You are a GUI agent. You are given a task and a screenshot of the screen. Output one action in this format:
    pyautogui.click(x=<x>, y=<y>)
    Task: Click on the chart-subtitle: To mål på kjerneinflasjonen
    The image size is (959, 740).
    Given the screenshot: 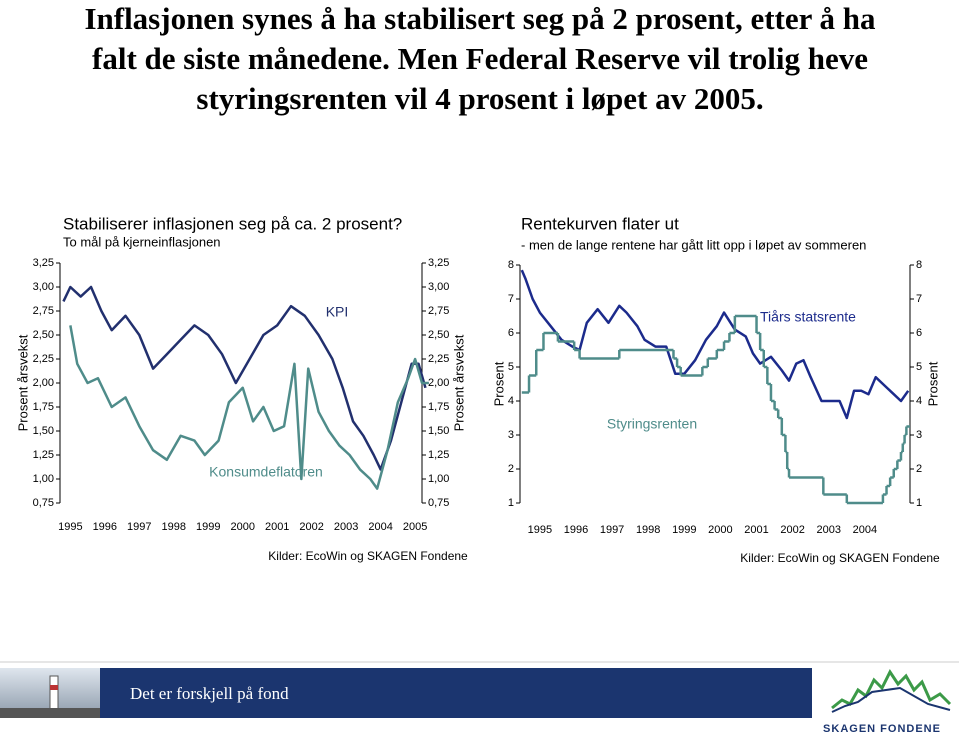 What is the action you would take?
    pyautogui.click(x=142, y=241)
    